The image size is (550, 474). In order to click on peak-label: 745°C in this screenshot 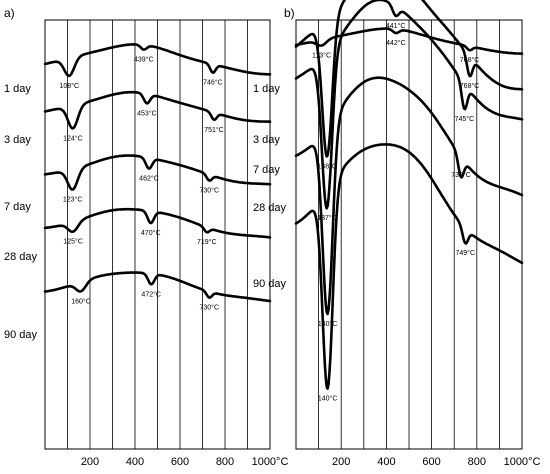, I will do `click(465, 119)`.